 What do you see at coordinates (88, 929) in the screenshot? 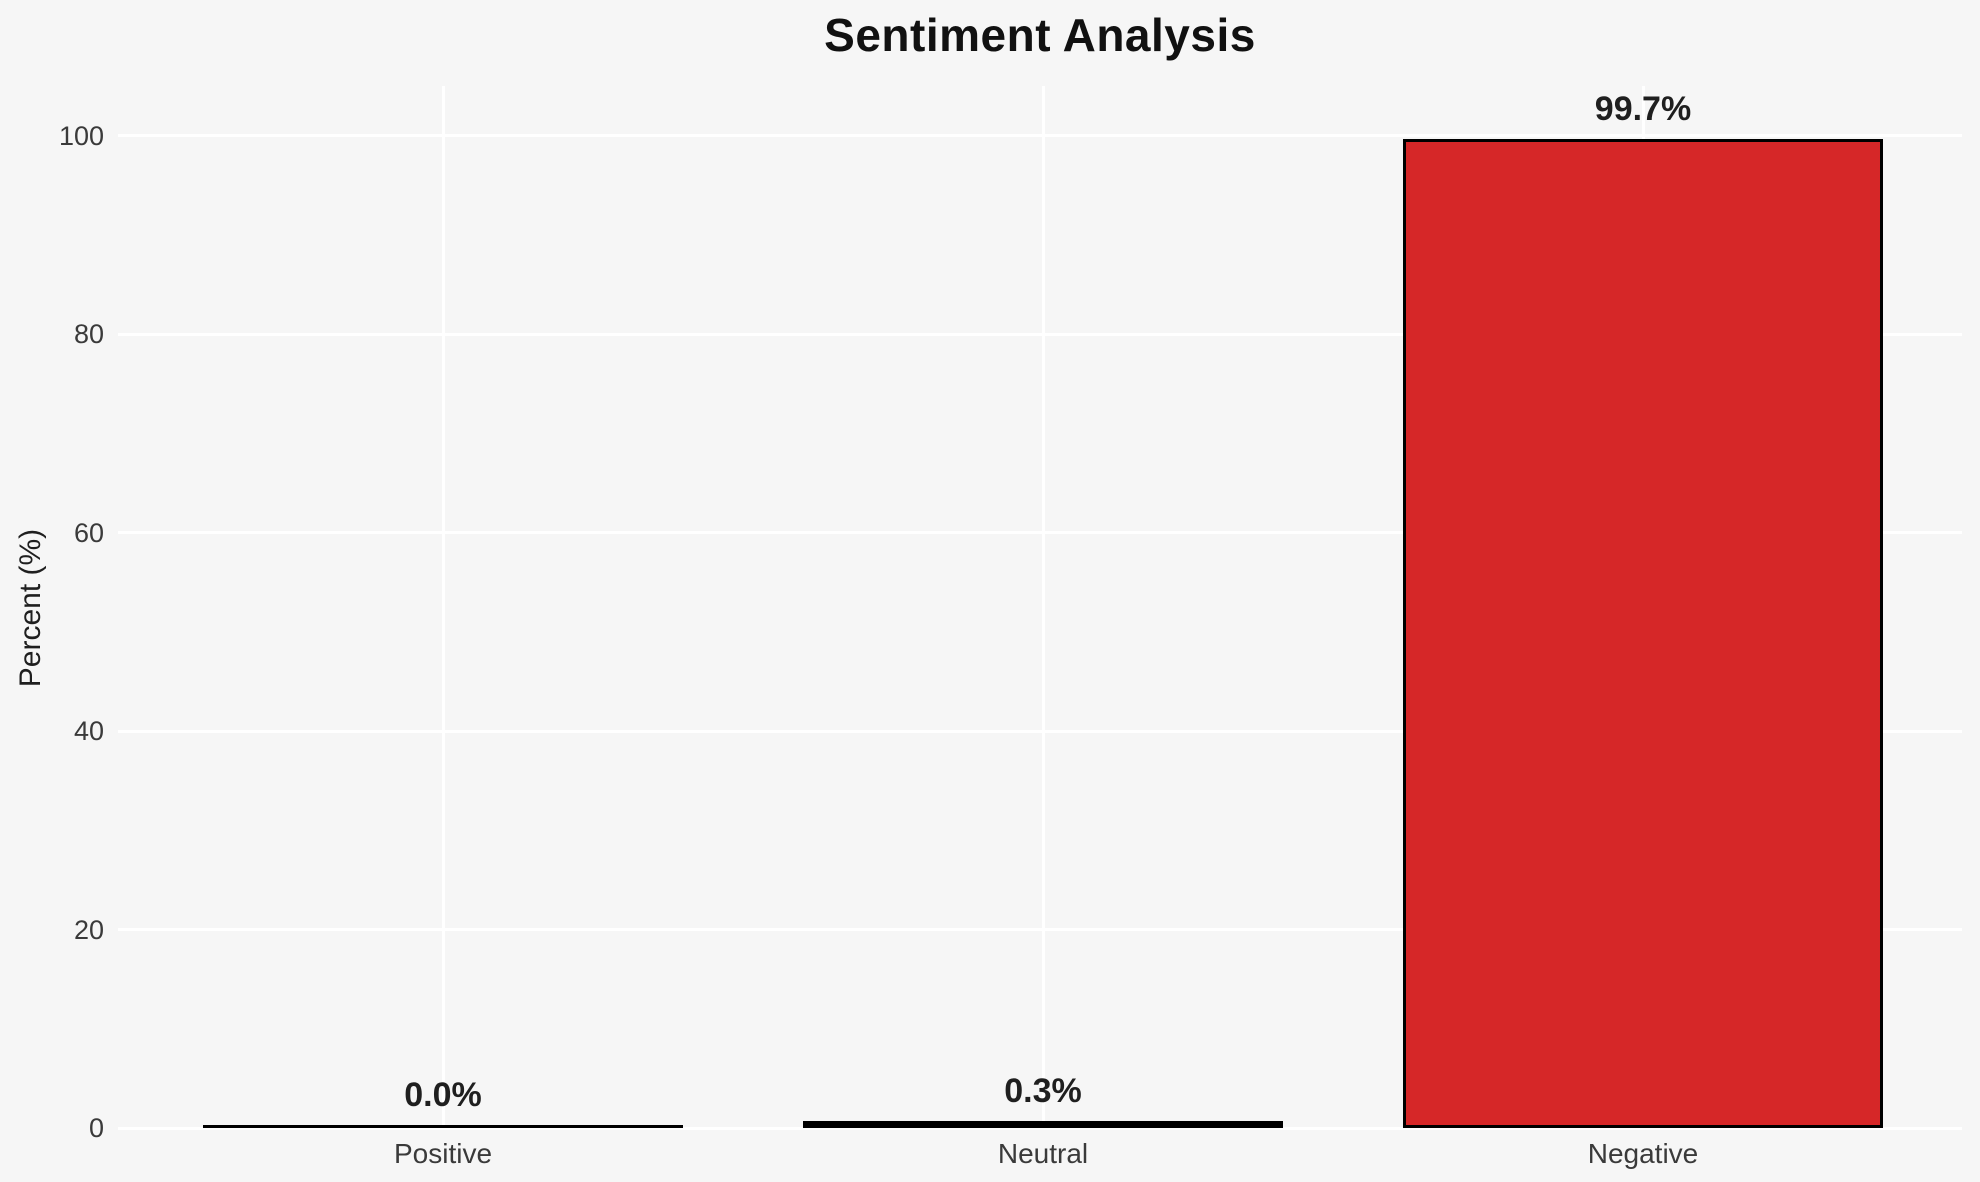
I see `y-tick-label-20: 20` at bounding box center [88, 929].